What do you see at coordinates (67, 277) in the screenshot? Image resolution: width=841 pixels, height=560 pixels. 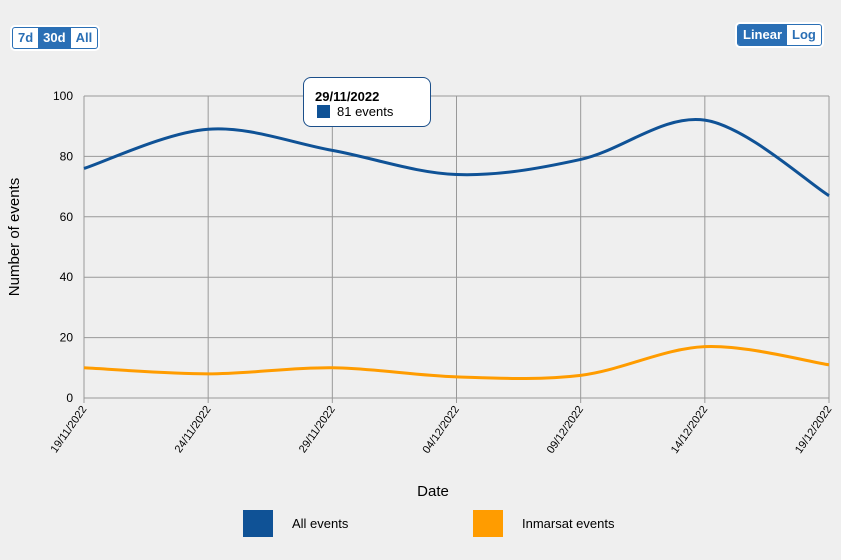 I see `y-tick-label: 40` at bounding box center [67, 277].